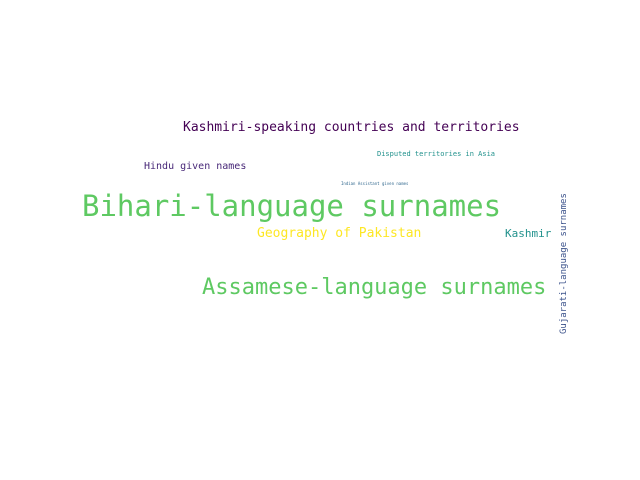  Describe the element at coordinates (436, 154) in the screenshot. I see `word-disputed-territories: Disputed territories in Asia` at that location.